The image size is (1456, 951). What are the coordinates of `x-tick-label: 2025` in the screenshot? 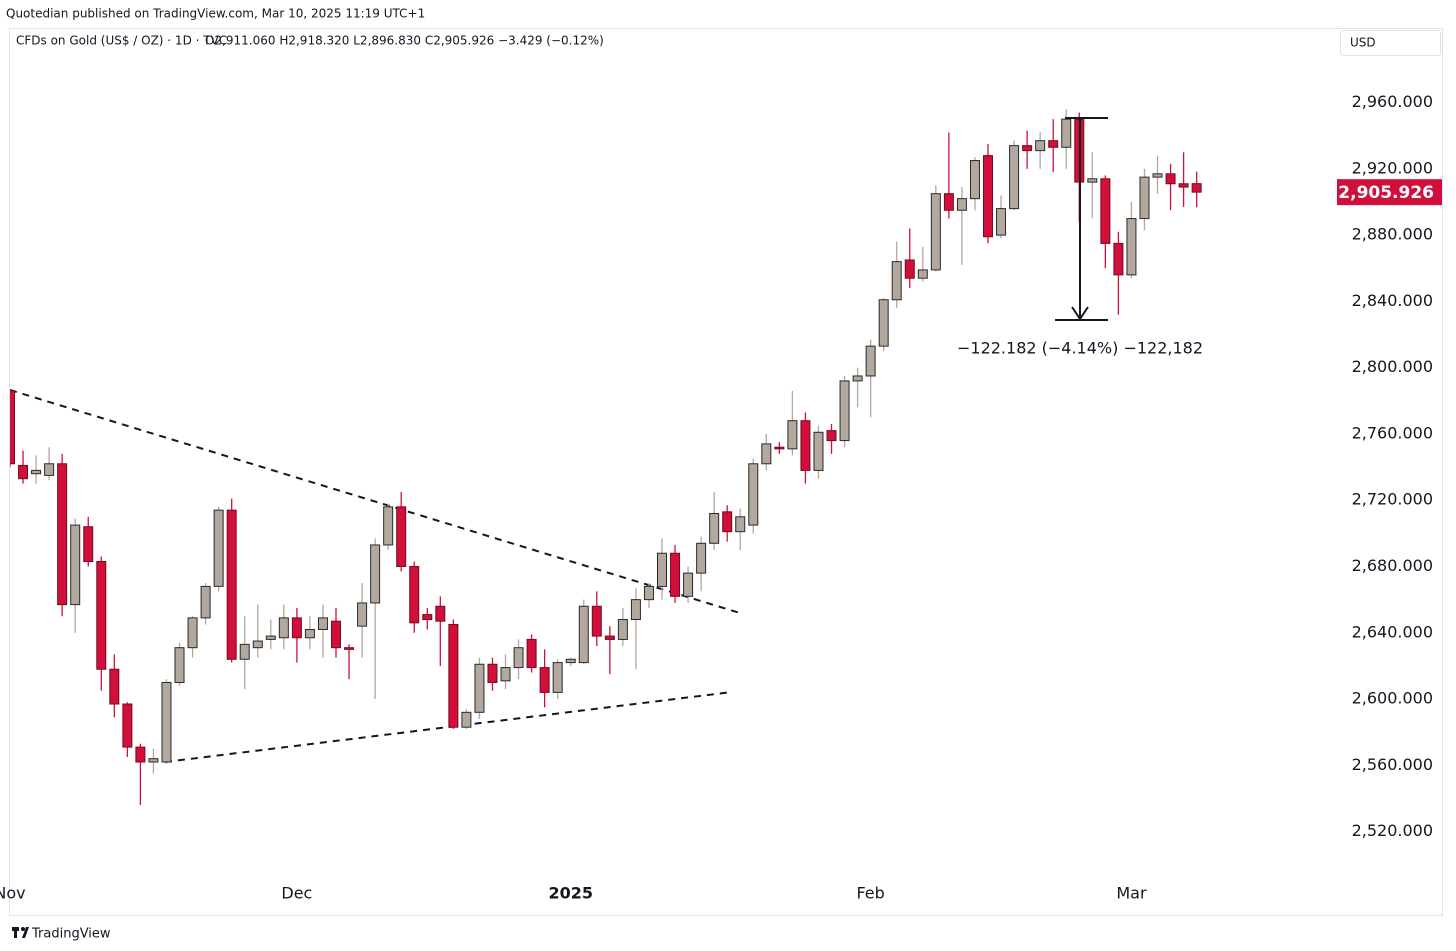 It's located at (570, 893).